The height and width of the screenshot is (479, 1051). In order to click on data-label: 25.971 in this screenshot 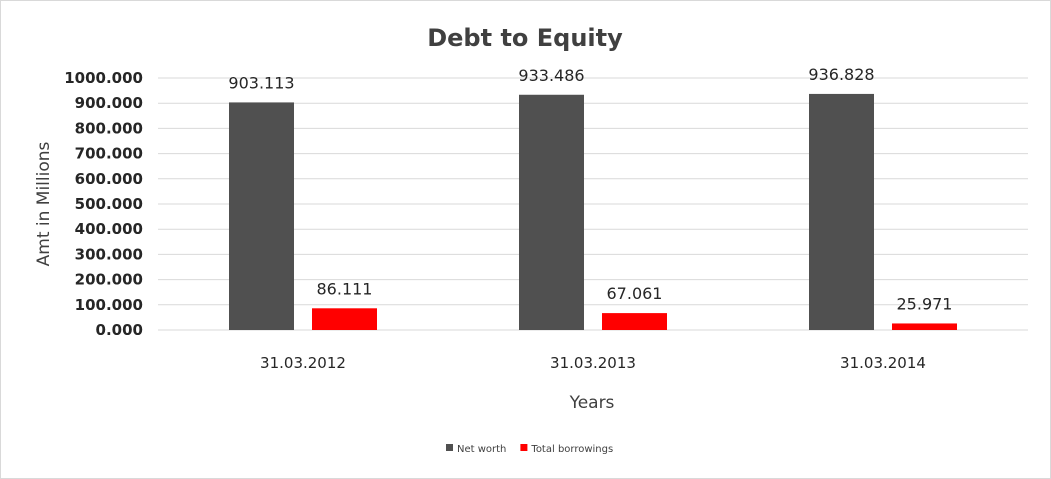, I will do `click(925, 303)`.